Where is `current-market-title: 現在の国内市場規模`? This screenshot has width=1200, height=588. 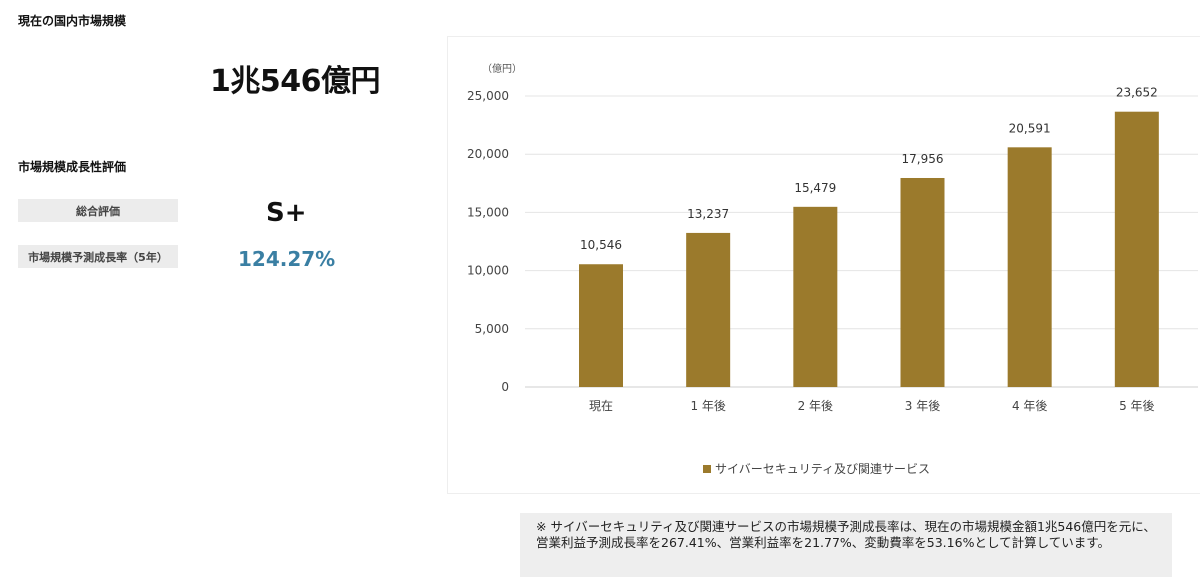
current-market-title: 現在の国内市場規模 is located at coordinates (72, 21).